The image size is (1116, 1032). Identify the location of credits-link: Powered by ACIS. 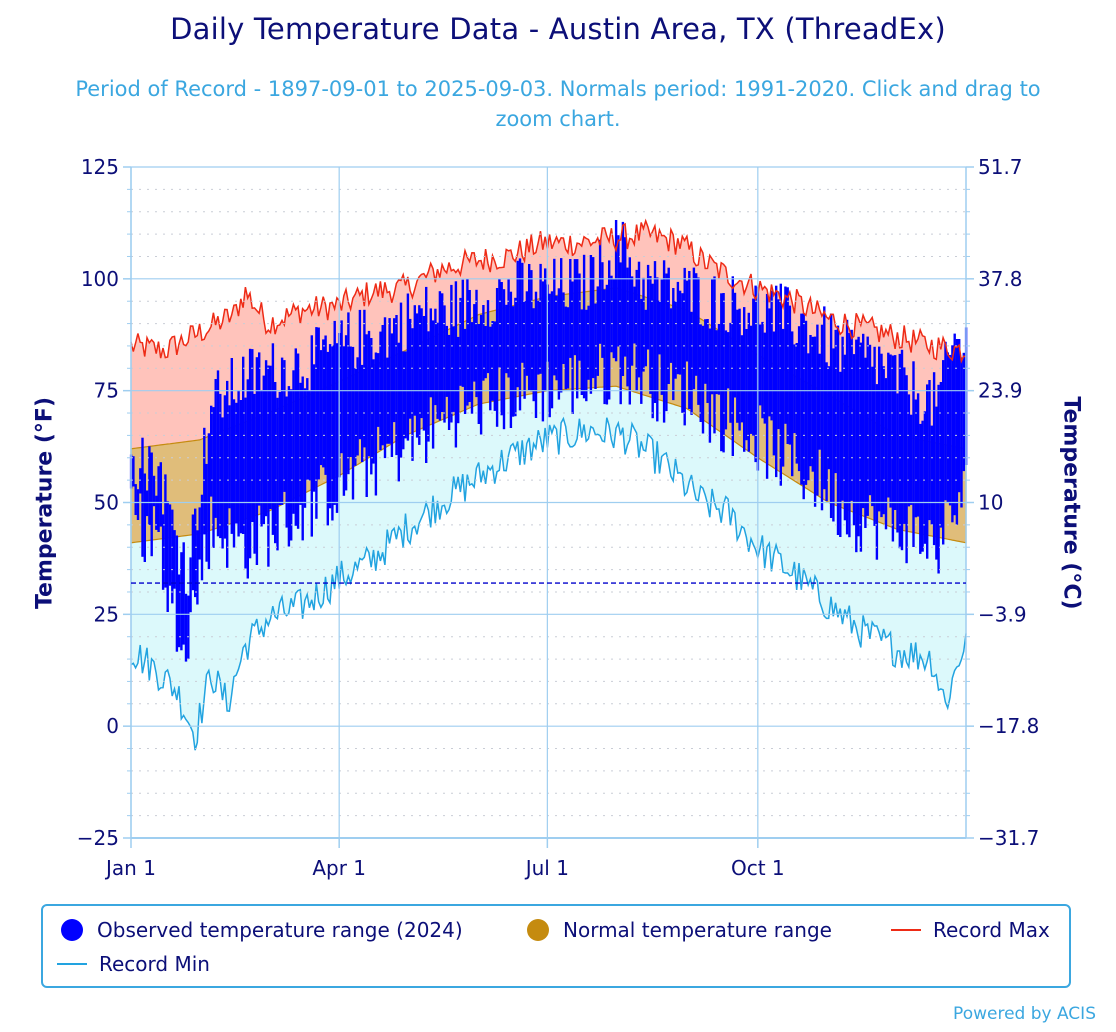
(1024, 1014).